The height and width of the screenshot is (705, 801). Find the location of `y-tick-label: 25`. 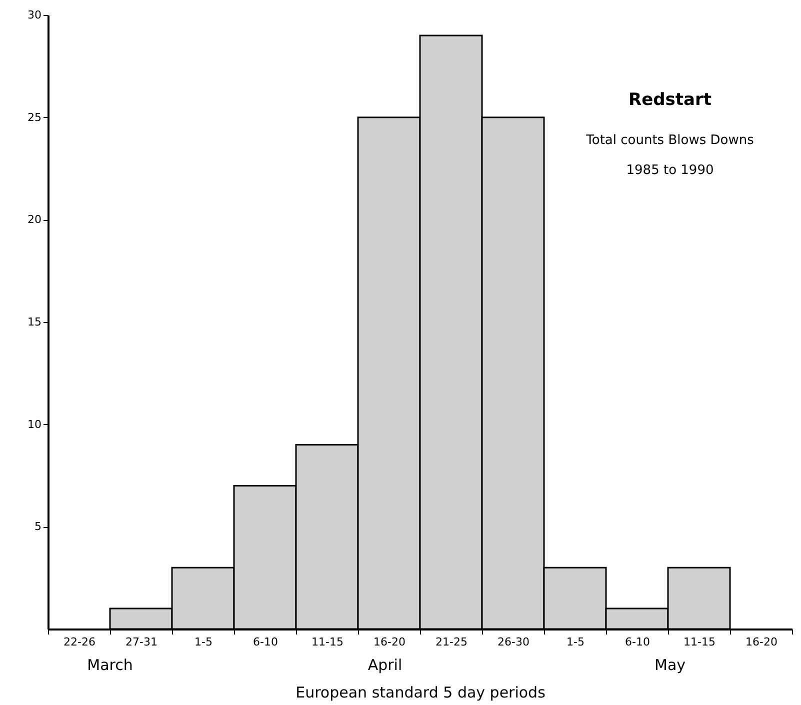

y-tick-label: 25 is located at coordinates (35, 117).